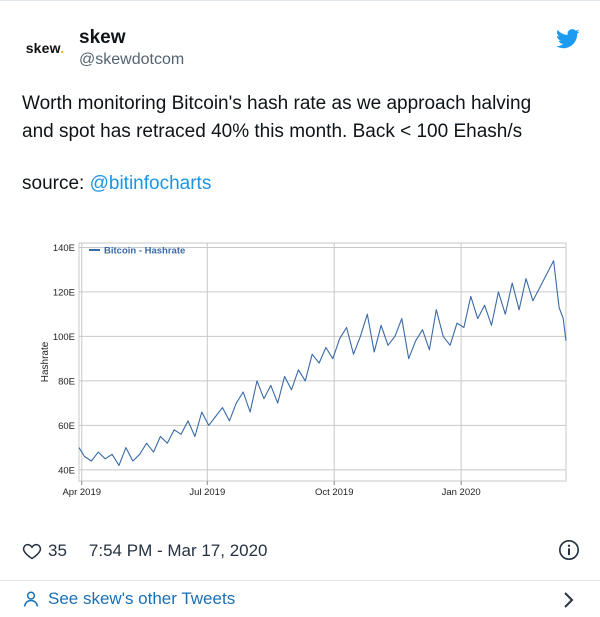 Image resolution: width=600 pixels, height=617 pixels. What do you see at coordinates (178, 550) in the screenshot?
I see `tweet-timestamp: 7:54 PM - Mar 17, 2020` at bounding box center [178, 550].